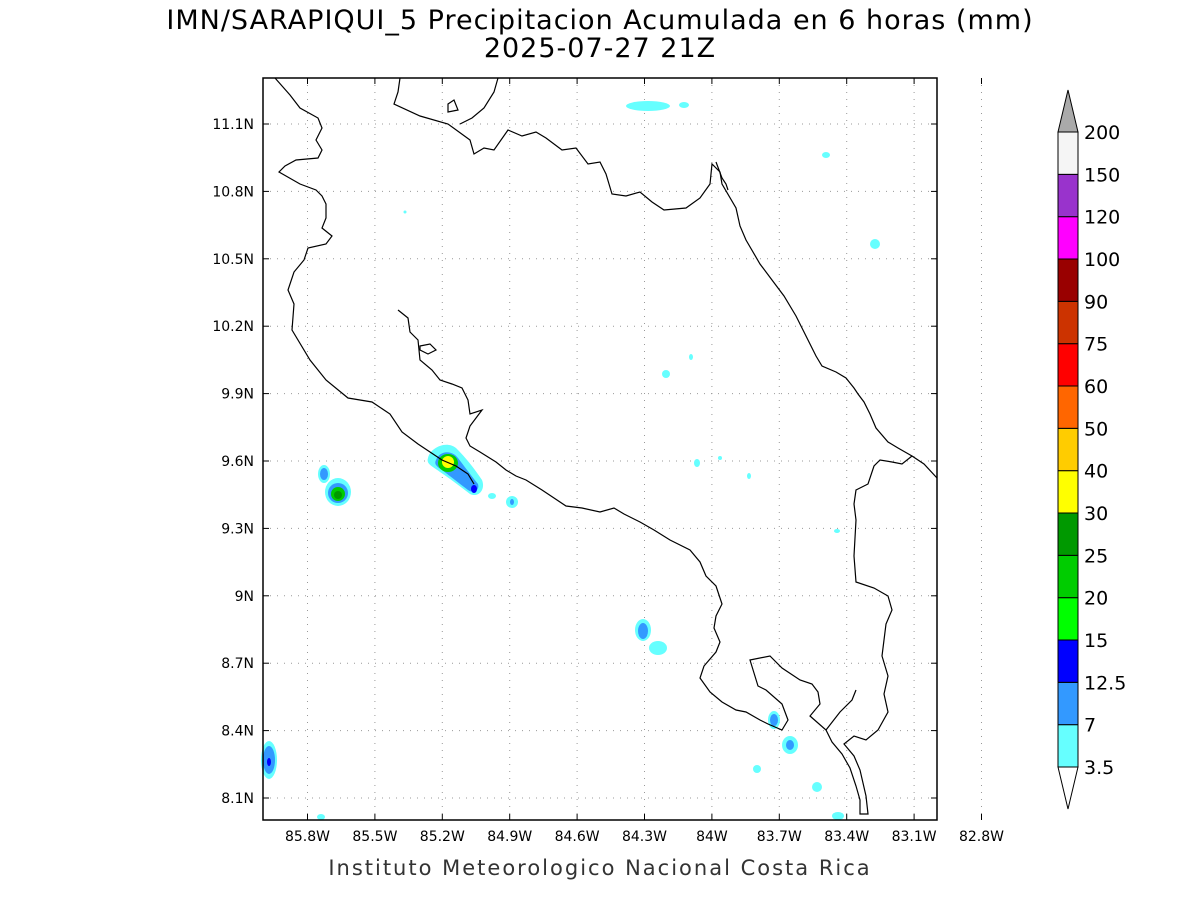 This screenshot has height=900, width=1200. What do you see at coordinates (600, 48) in the screenshot?
I see `map-subtitle: 2025-07-27 21Z` at bounding box center [600, 48].